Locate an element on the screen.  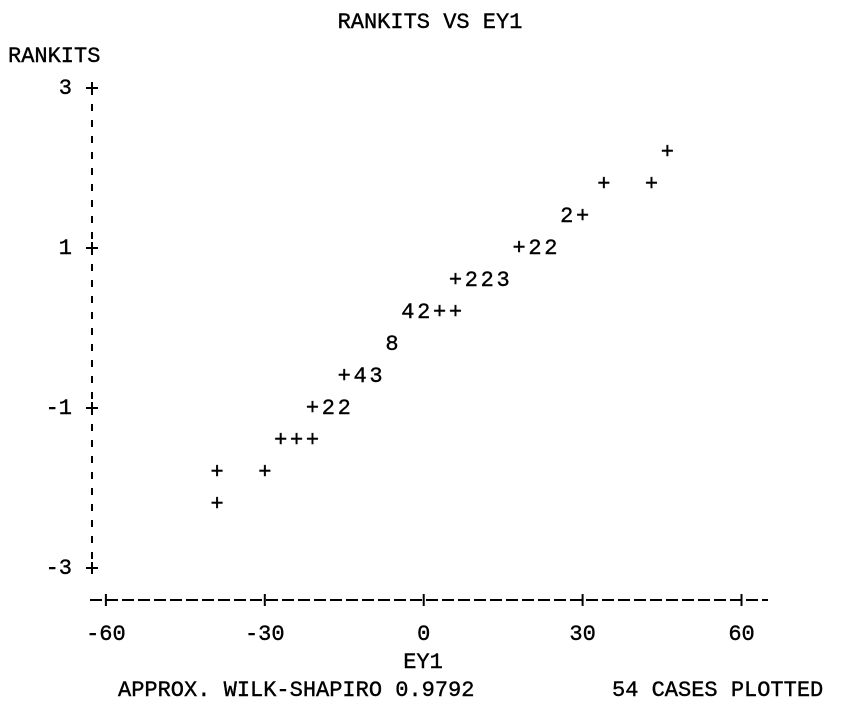
y-tick-label: -3 is located at coordinates (59, 568).